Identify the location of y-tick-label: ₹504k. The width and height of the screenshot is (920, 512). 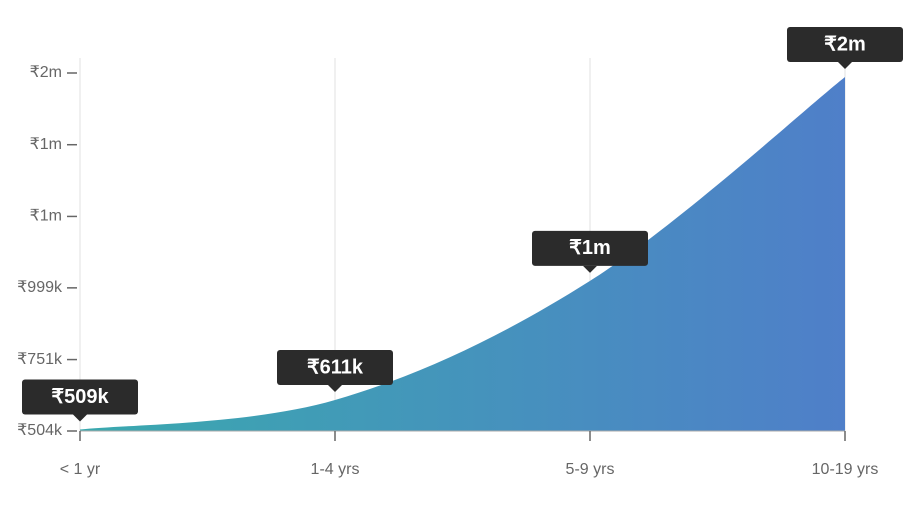
(40, 430).